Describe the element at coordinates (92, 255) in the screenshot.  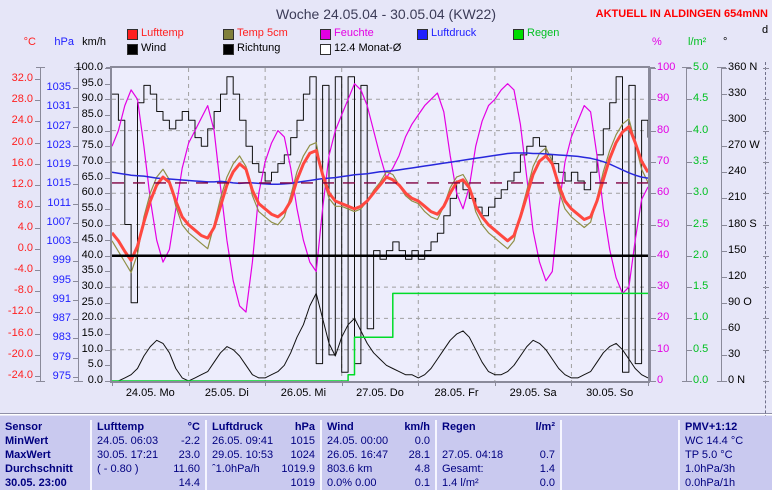
I see `axis-tick-label-kmh: 40.0` at that location.